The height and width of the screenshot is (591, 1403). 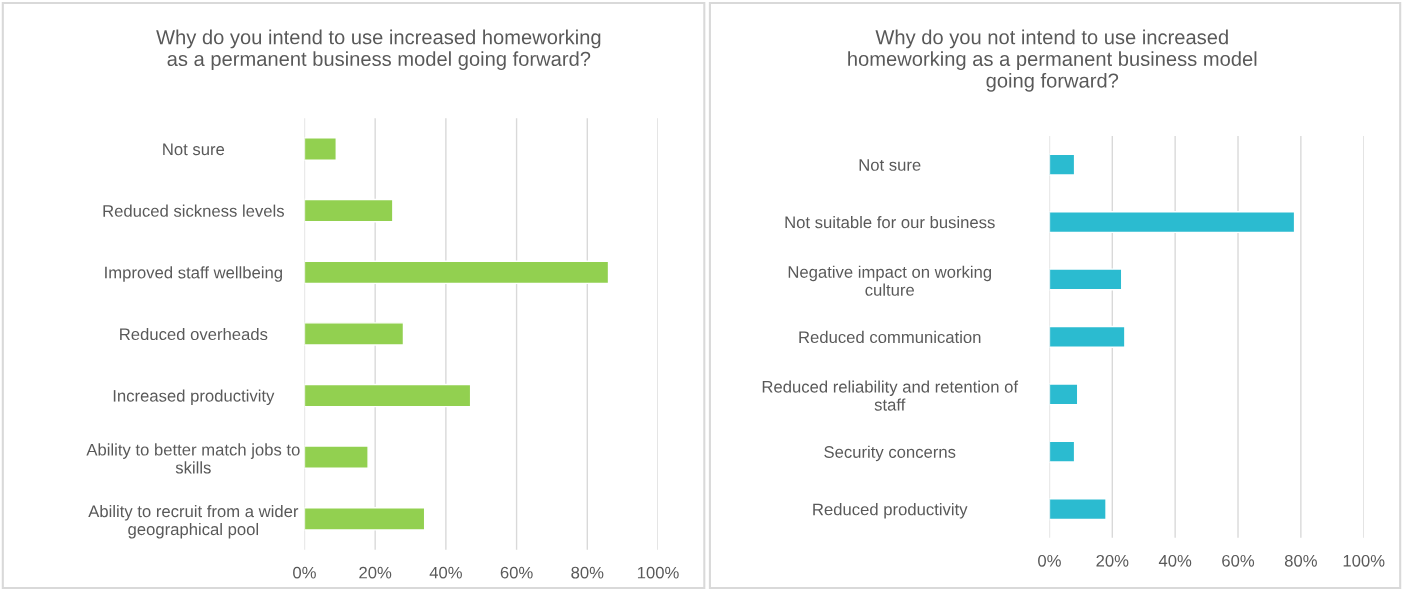 I want to click on chart-title: Why do you not intend to use increased homeworking as a permanent business model going forward?, so click(x=1052, y=60).